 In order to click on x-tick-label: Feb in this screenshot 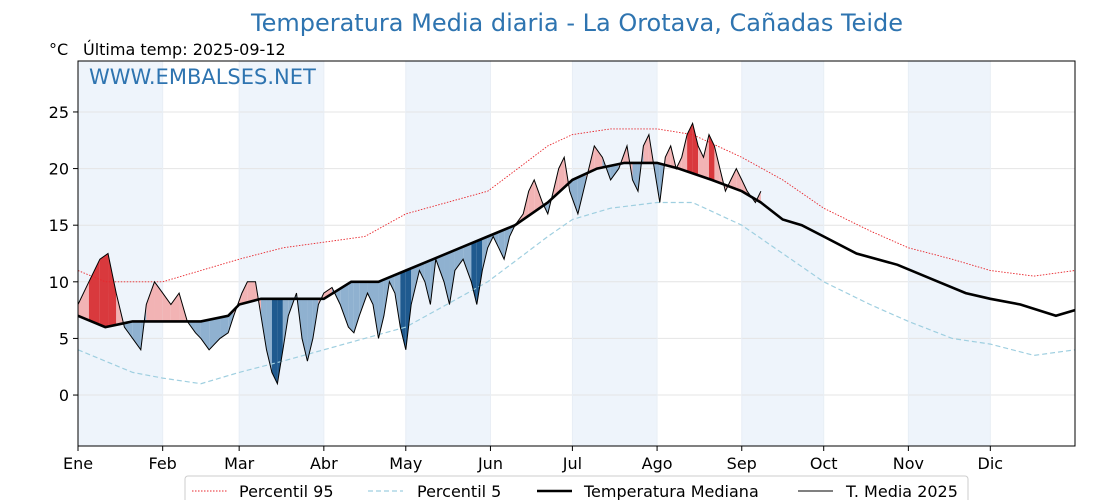, I will do `click(163, 463)`.